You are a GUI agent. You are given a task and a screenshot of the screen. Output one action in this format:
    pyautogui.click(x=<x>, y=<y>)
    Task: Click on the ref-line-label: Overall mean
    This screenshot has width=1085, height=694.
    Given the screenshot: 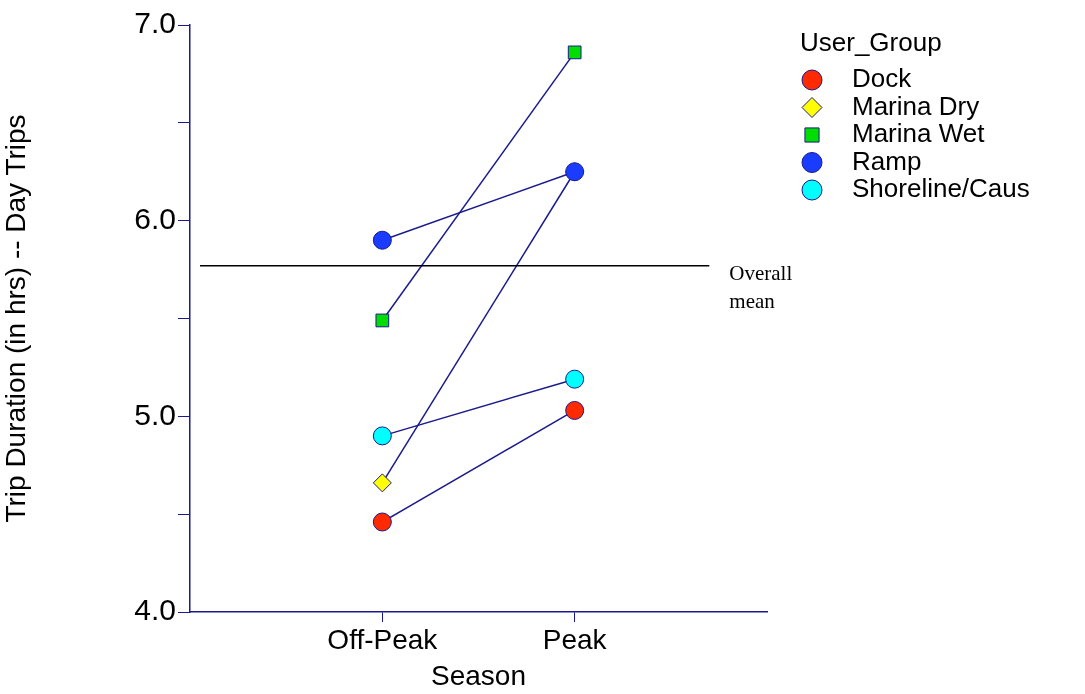 What is the action you would take?
    pyautogui.click(x=761, y=287)
    